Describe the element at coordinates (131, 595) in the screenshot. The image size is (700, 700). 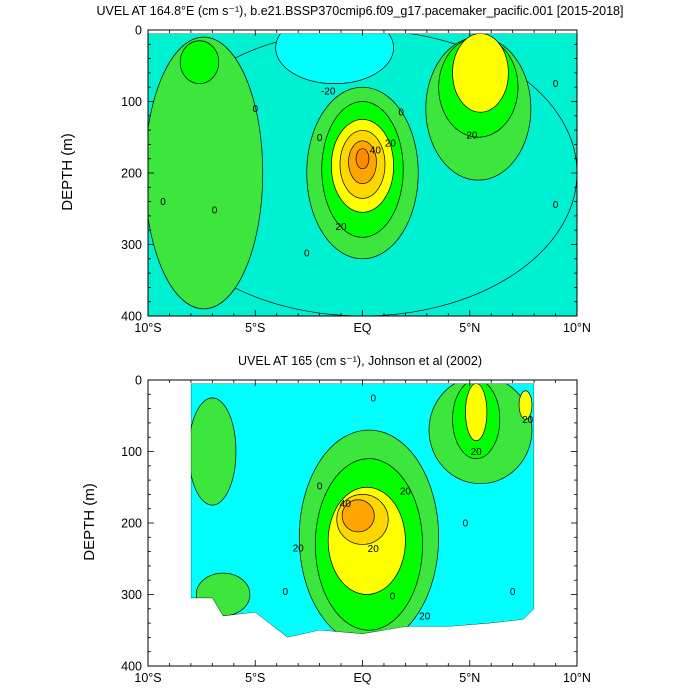
I see `bottom-panel-y-tick-label-3: 300` at that location.